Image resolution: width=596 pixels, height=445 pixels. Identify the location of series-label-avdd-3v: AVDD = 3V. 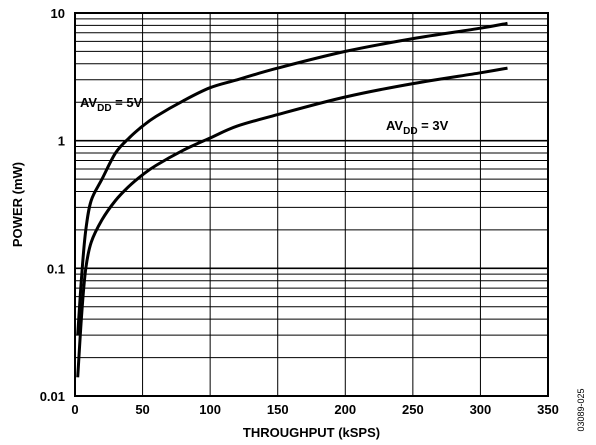
(417, 127).